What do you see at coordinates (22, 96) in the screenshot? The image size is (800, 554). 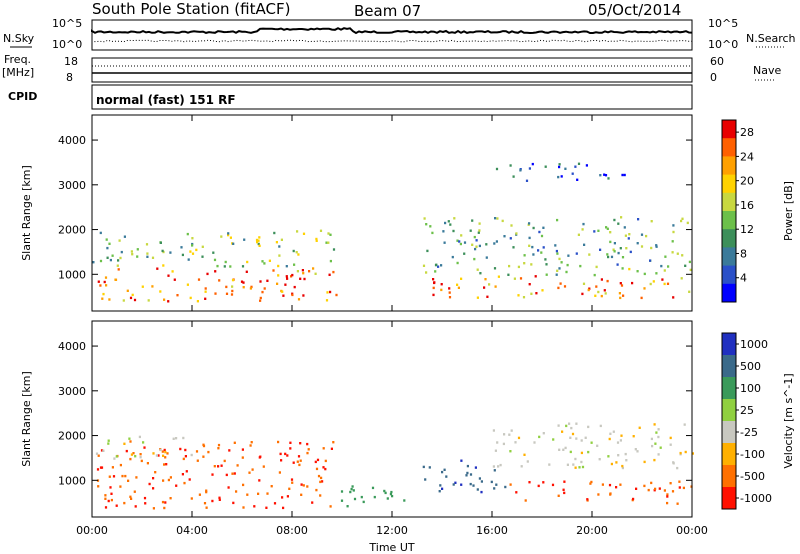 I see `cpid-label: CPID` at bounding box center [22, 96].